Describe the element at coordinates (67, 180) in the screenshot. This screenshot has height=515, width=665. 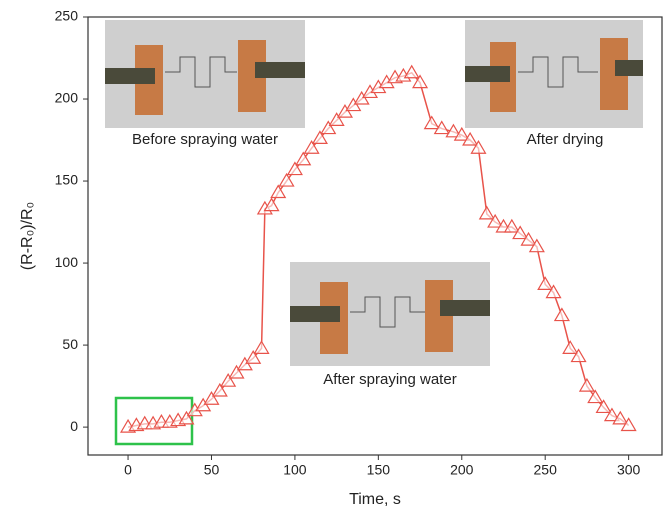
I see `y-tick-label: 150` at that location.